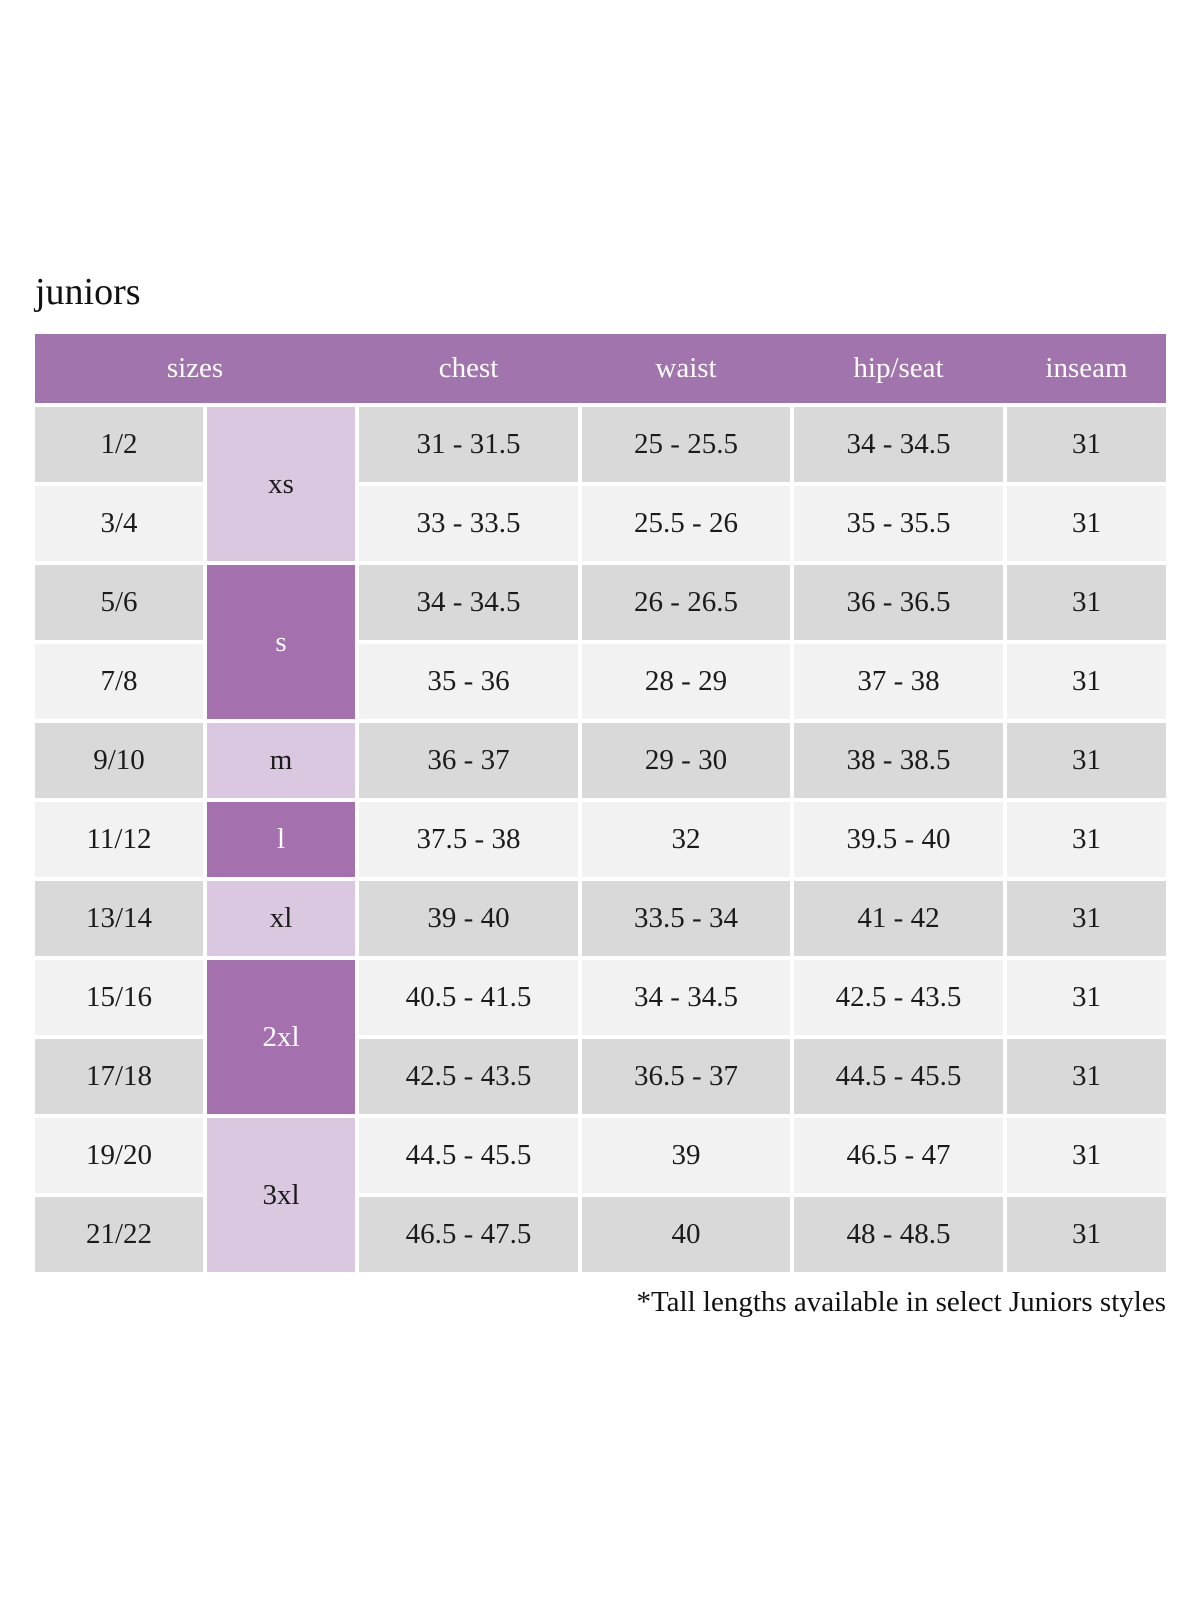 Image resolution: width=1200 pixels, height=1600 pixels. What do you see at coordinates (898, 368) in the screenshot?
I see `column-header-hip-seat: hip/seat` at bounding box center [898, 368].